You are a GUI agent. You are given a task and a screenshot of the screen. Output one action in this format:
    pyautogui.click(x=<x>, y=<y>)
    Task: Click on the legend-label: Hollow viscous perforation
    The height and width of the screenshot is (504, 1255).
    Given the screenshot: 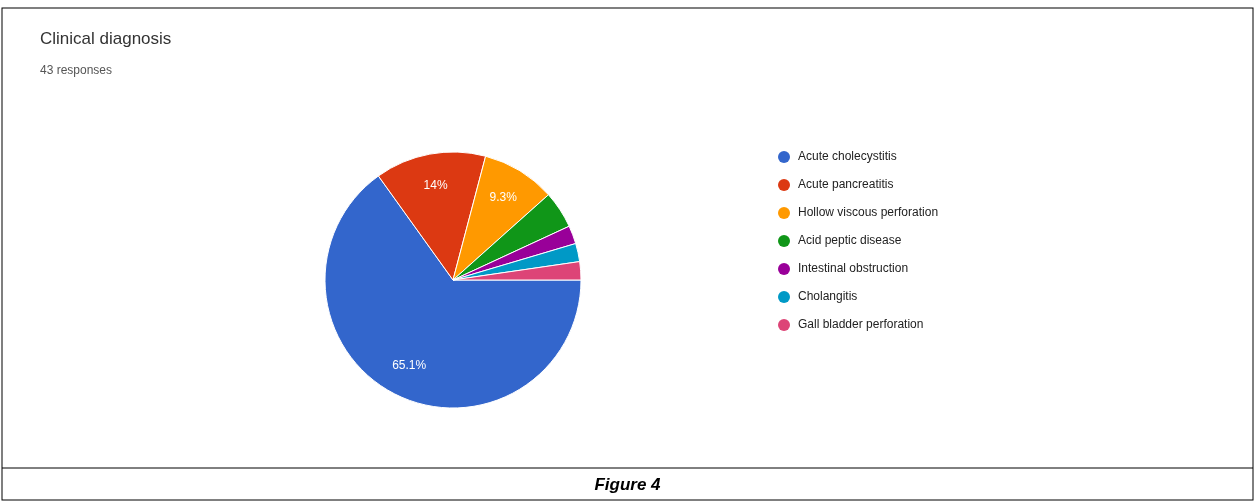 What is the action you would take?
    pyautogui.click(x=868, y=212)
    